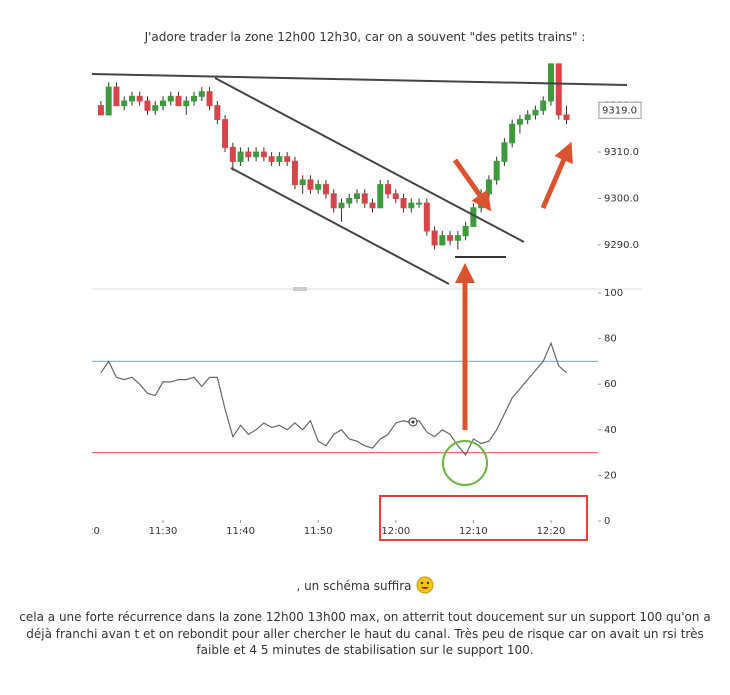  I want to click on y-tick-label: 9300.0, so click(621, 199).